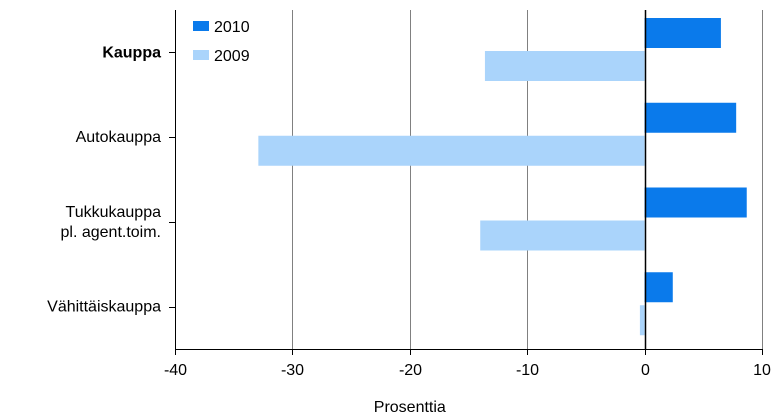 Image resolution: width=775 pixels, height=419 pixels. I want to click on x-tick-label: -10, so click(527, 370).